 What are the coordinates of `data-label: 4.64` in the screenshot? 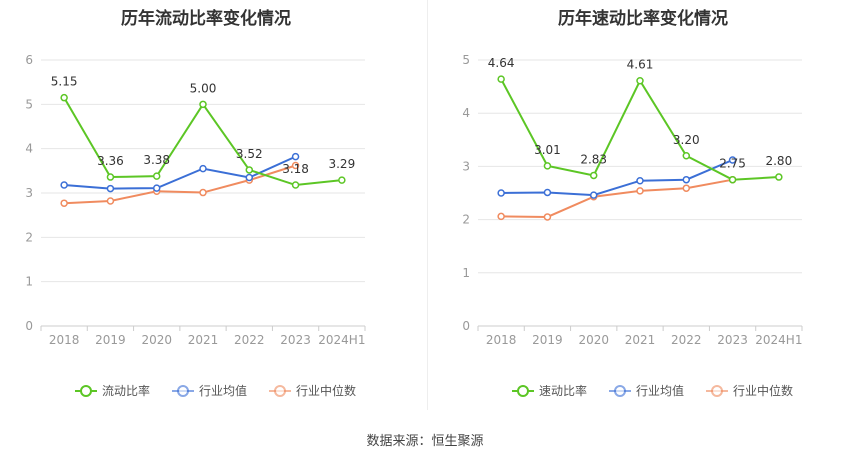 It's located at (501, 63).